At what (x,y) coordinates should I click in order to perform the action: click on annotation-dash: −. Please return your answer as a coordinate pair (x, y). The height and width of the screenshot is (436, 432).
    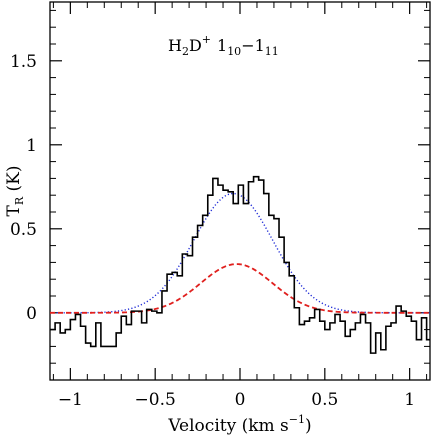
    Looking at the image, I should click on (247, 45).